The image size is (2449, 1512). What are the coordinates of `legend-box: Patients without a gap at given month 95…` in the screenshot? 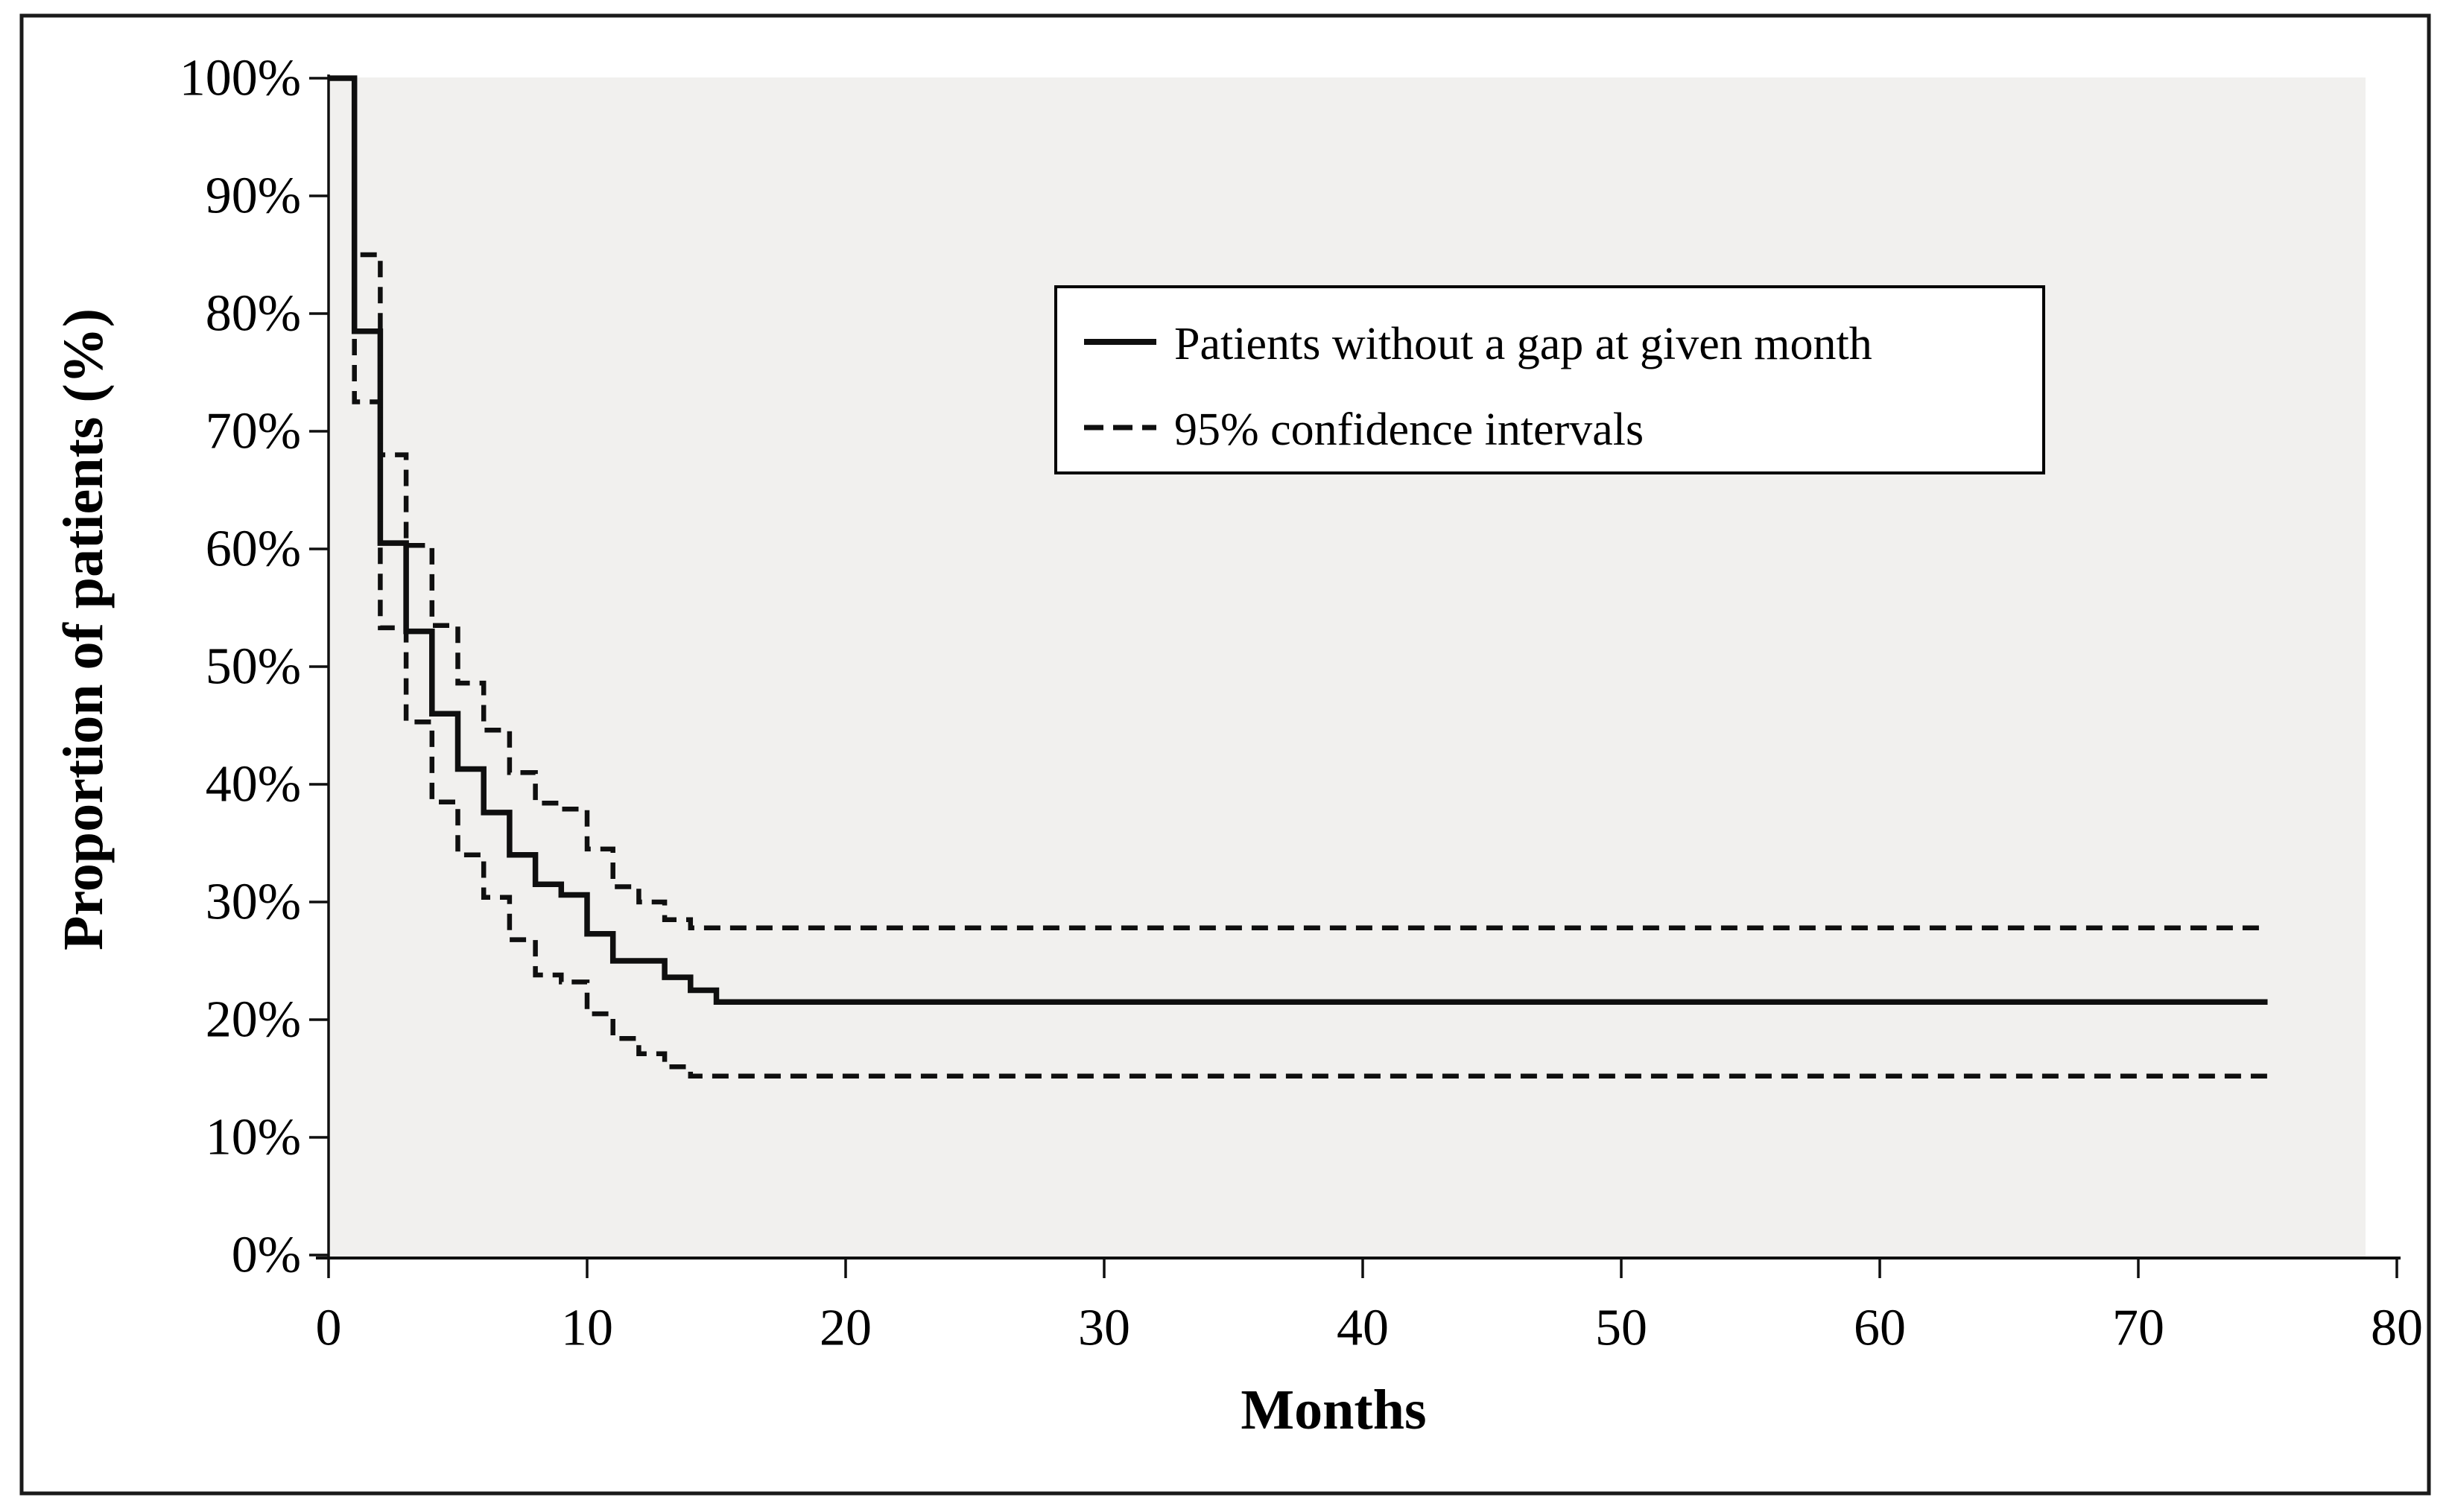 It's located at (1549, 379).